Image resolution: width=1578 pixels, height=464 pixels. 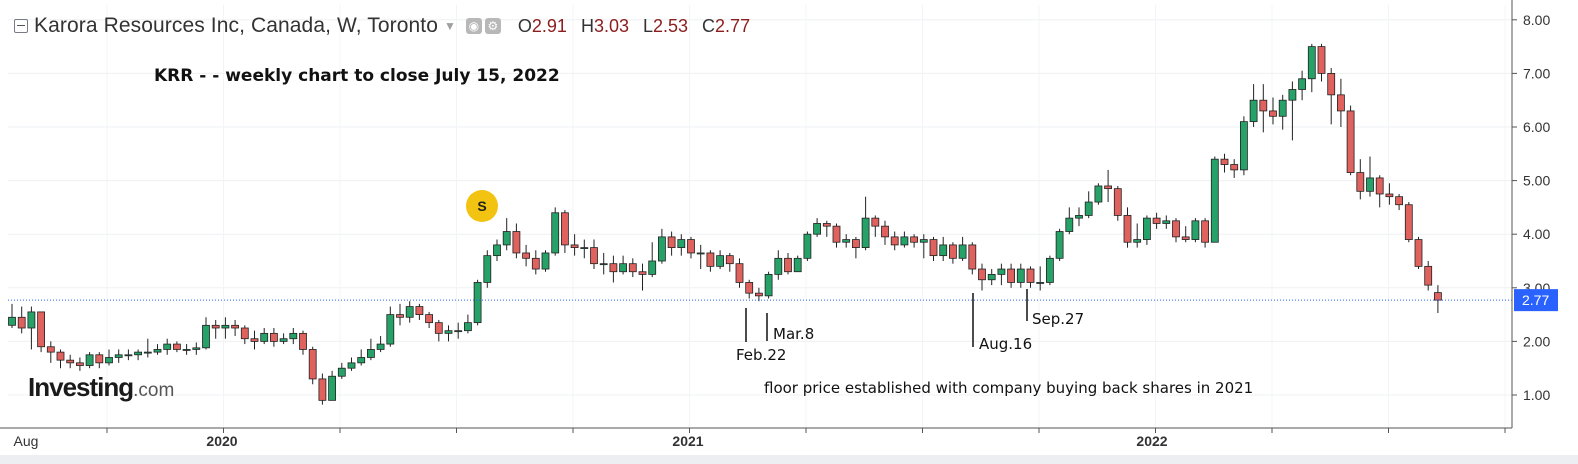 I want to click on eye-icon: ◉, so click(x=473, y=26).